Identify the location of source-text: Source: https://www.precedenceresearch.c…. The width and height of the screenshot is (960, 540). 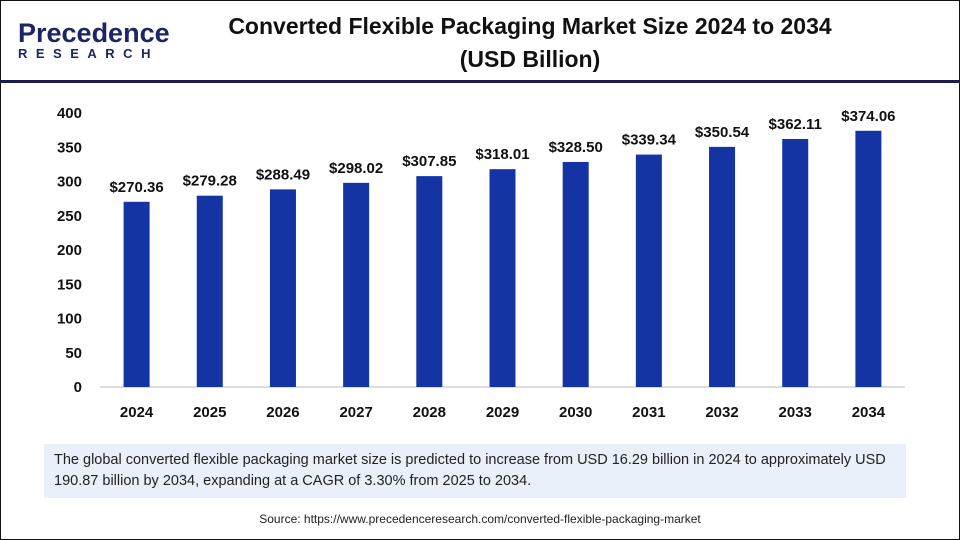
(480, 519).